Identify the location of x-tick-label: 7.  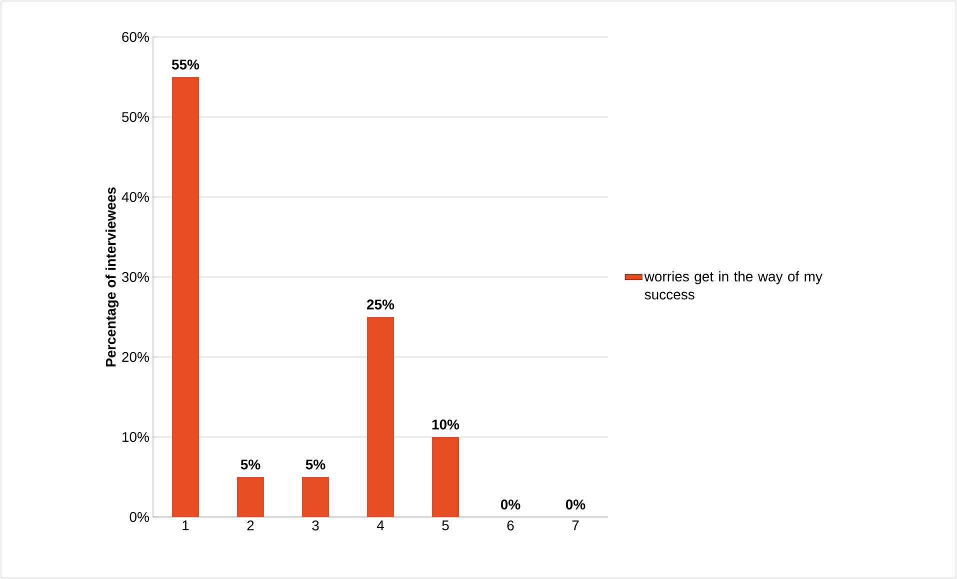
(575, 525).